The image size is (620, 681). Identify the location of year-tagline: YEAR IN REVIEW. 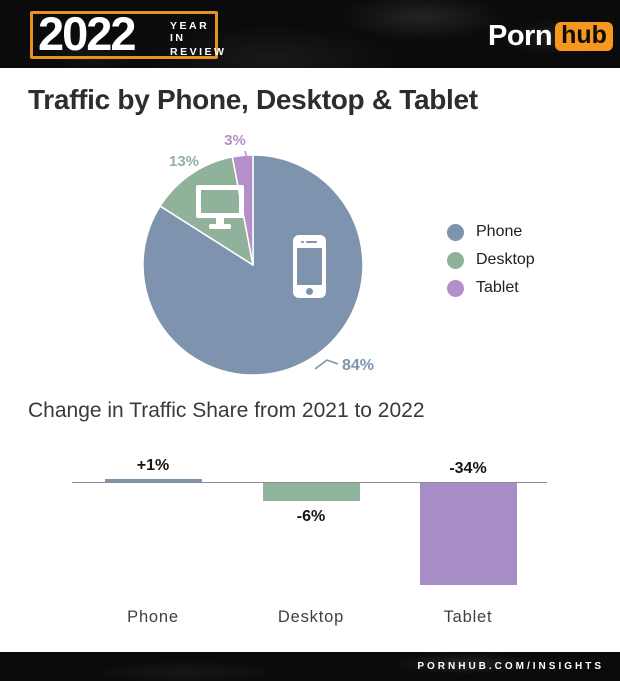
(198, 39).